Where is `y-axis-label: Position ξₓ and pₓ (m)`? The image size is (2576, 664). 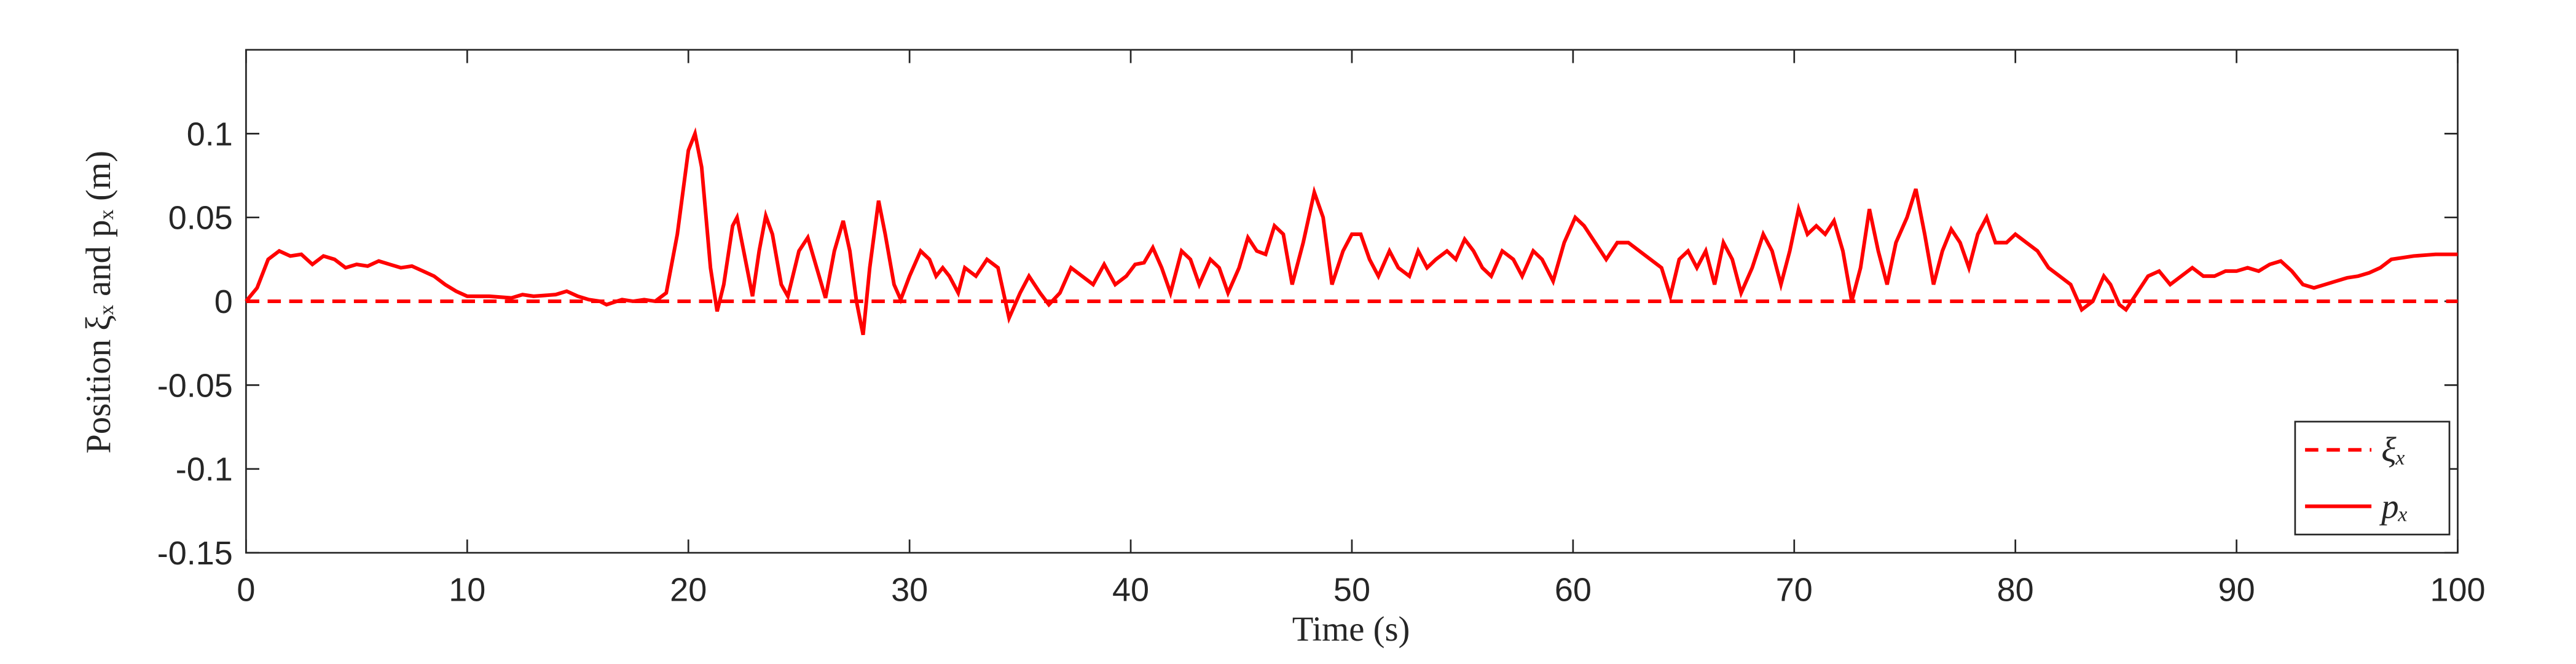
y-axis-label: Position ξₓ and pₓ (m) is located at coordinates (98, 302).